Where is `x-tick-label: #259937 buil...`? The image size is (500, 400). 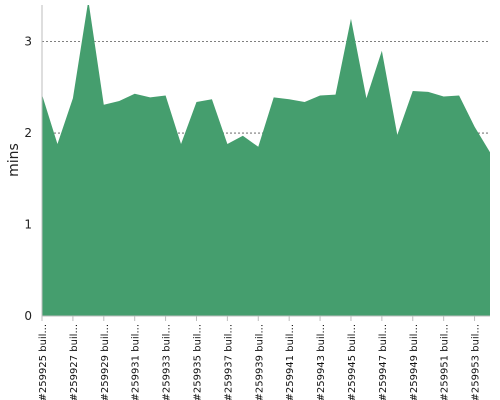
x-tick-label: #259937 buil... is located at coordinates (228, 362).